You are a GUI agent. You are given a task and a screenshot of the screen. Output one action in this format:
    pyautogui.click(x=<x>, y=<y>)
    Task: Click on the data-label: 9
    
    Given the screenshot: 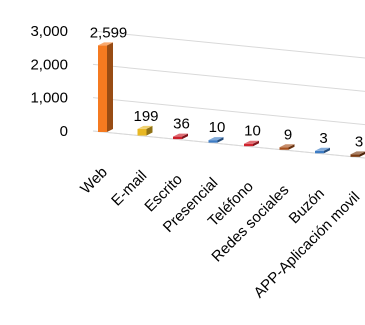 What is the action you would take?
    pyautogui.click(x=288, y=134)
    